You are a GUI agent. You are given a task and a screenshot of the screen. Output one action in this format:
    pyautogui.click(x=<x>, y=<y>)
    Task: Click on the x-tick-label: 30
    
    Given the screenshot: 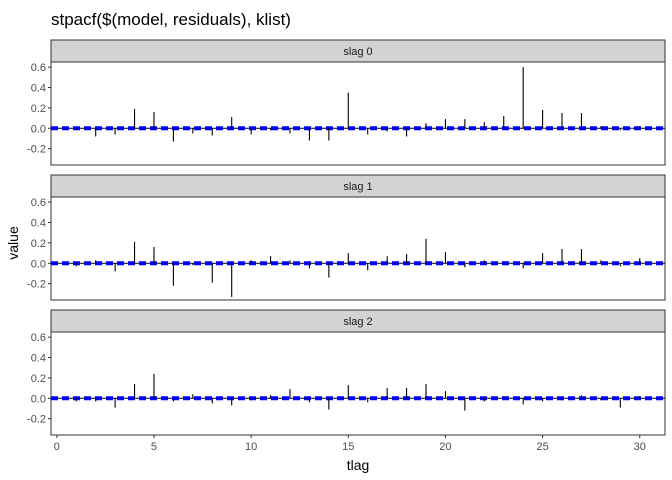 What is the action you would take?
    pyautogui.click(x=640, y=447)
    